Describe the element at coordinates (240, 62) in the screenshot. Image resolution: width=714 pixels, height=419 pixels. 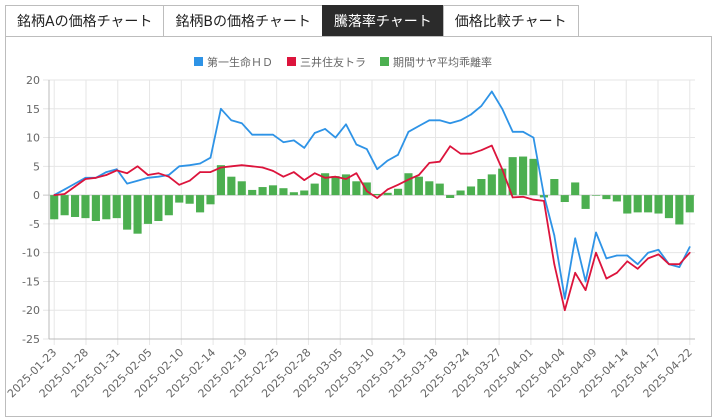
I see `legend-label: 第一生命ＨＤ` at that location.